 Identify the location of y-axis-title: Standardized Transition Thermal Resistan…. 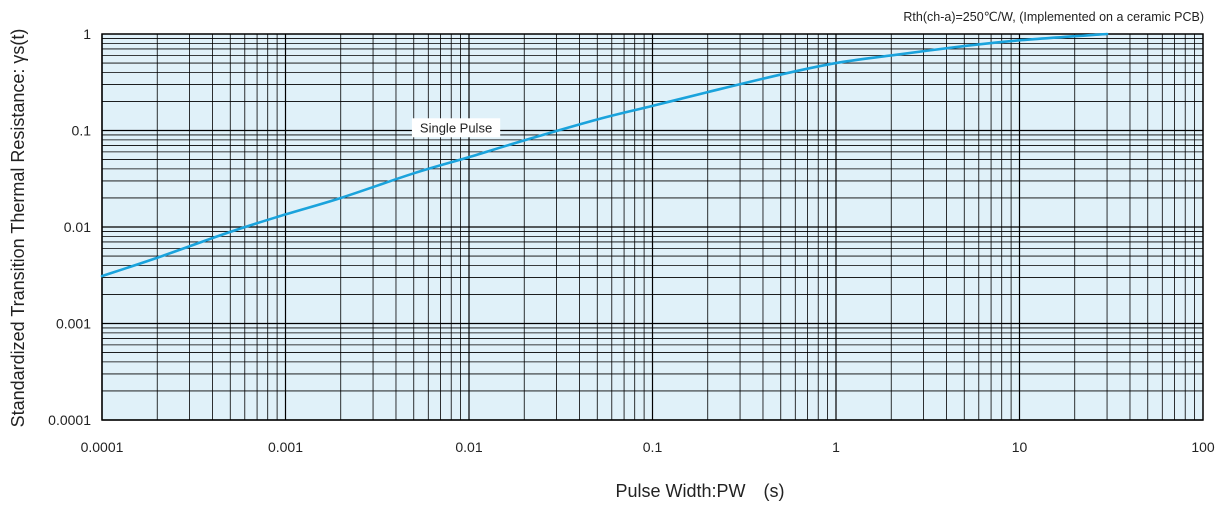
(18, 228).